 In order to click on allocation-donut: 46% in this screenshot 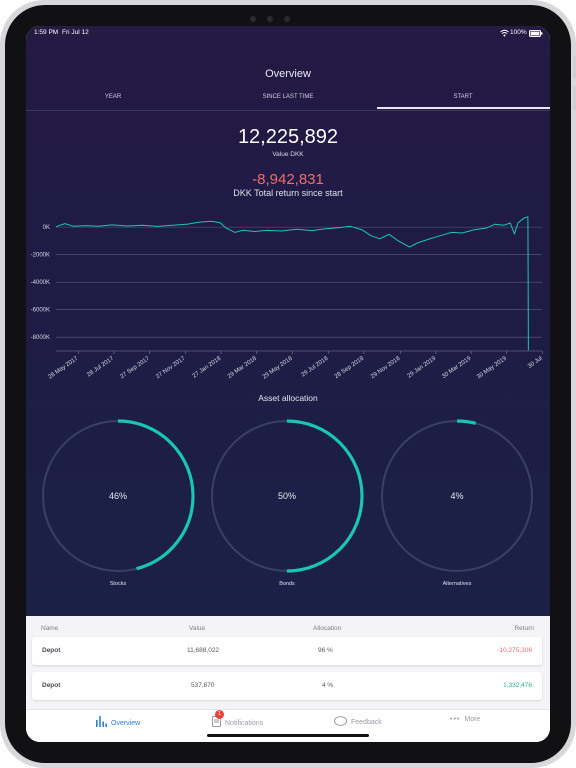, I will do `click(118, 498)`.